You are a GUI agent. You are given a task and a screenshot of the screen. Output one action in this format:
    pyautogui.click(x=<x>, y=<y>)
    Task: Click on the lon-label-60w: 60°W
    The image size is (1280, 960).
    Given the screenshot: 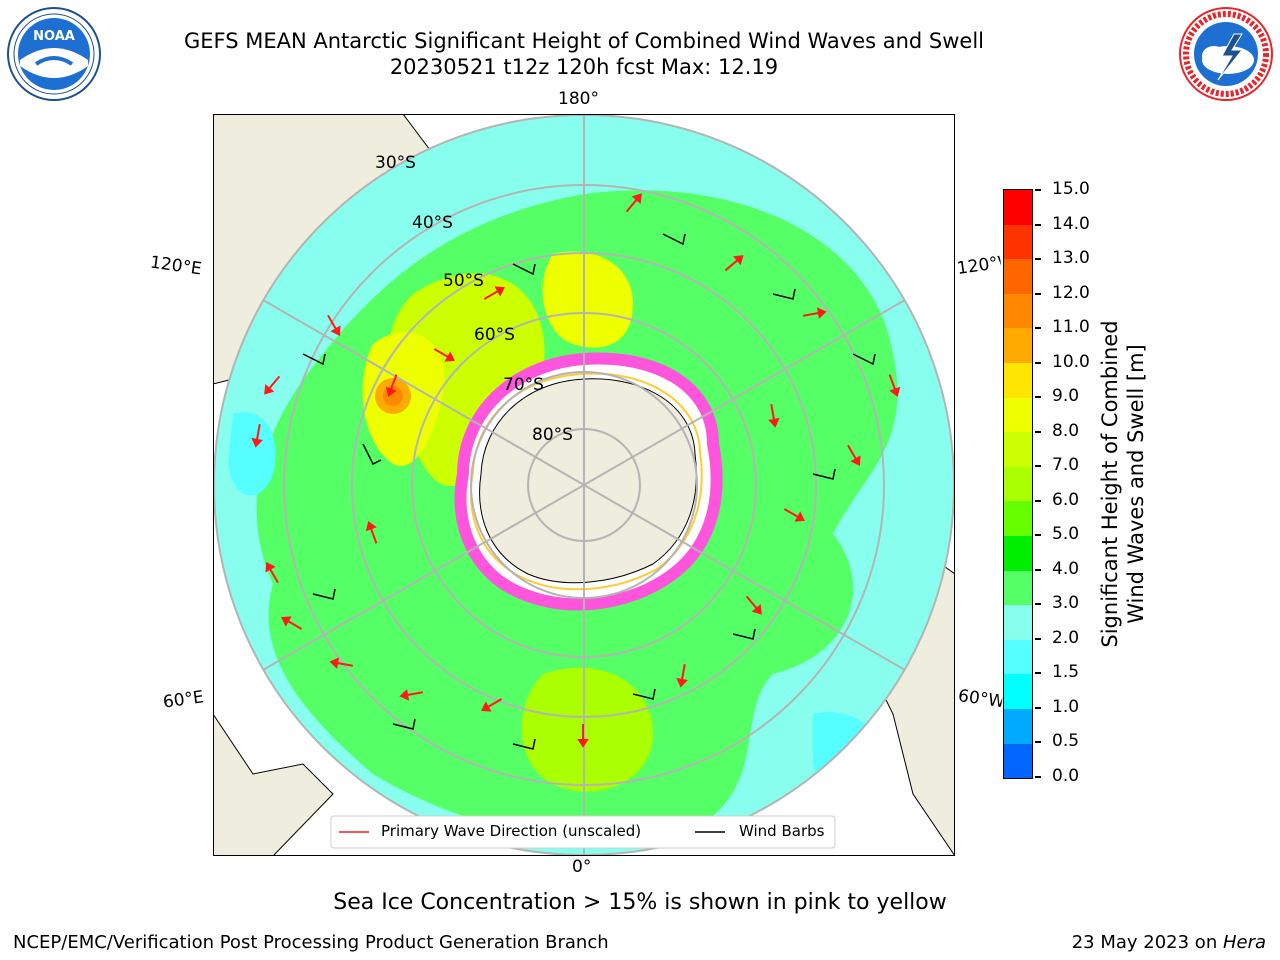 What is the action you would take?
    pyautogui.click(x=980, y=699)
    